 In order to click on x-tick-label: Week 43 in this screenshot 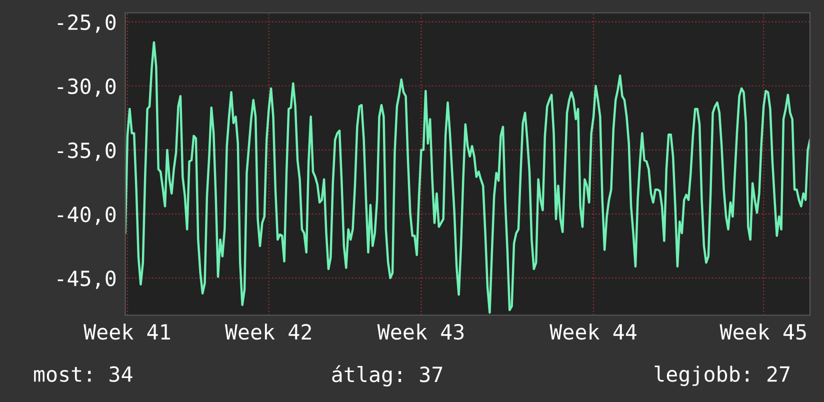, I will do `click(420, 332)`.